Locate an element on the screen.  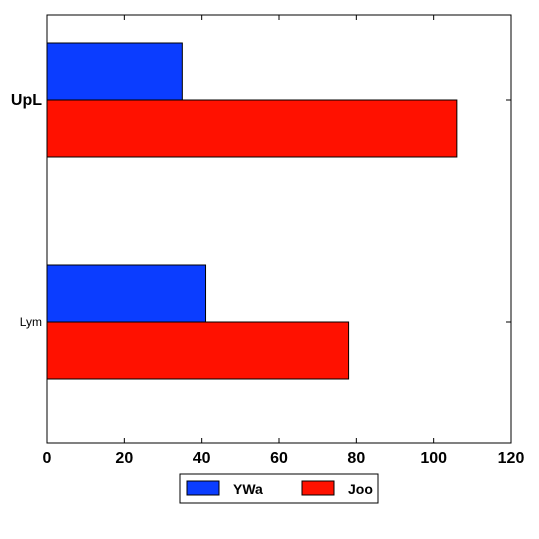
legend: YWa Joo is located at coordinates (279, 488).